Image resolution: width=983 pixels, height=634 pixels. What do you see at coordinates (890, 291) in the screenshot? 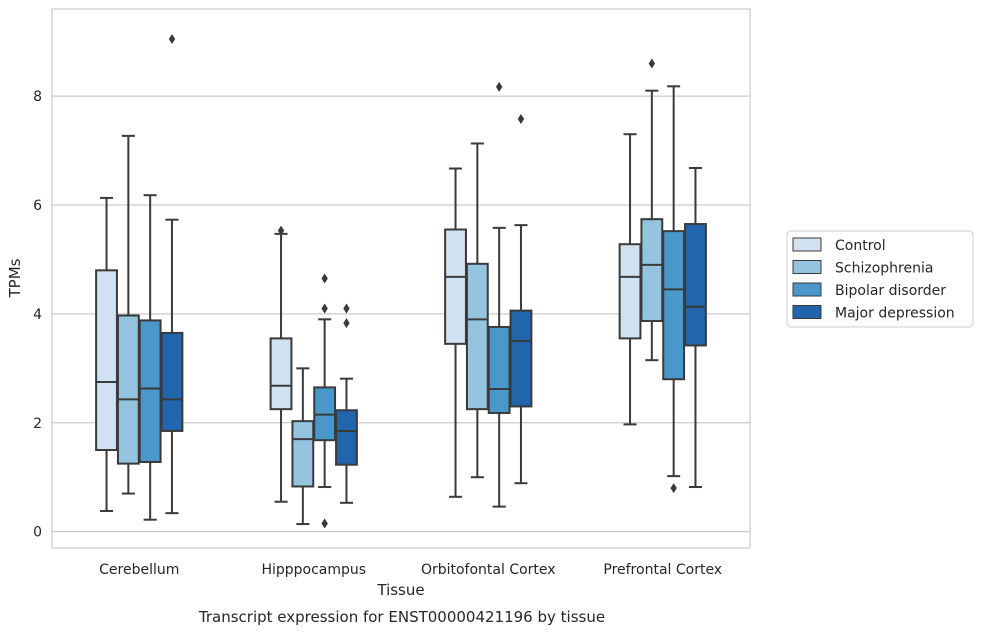
I see `legend-label-2: Bipolar disorder` at bounding box center [890, 291].